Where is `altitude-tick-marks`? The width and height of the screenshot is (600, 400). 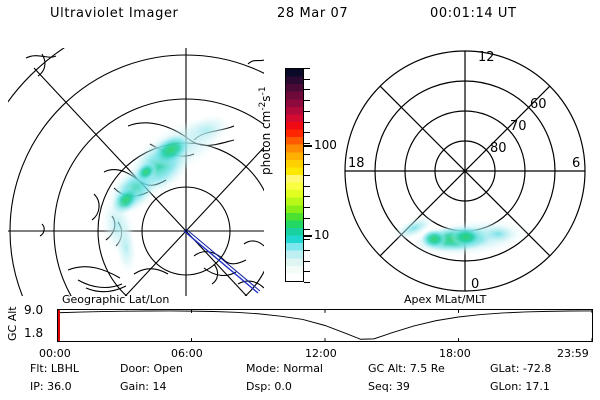
altitude-tick-marks is located at coordinates (325, 325).